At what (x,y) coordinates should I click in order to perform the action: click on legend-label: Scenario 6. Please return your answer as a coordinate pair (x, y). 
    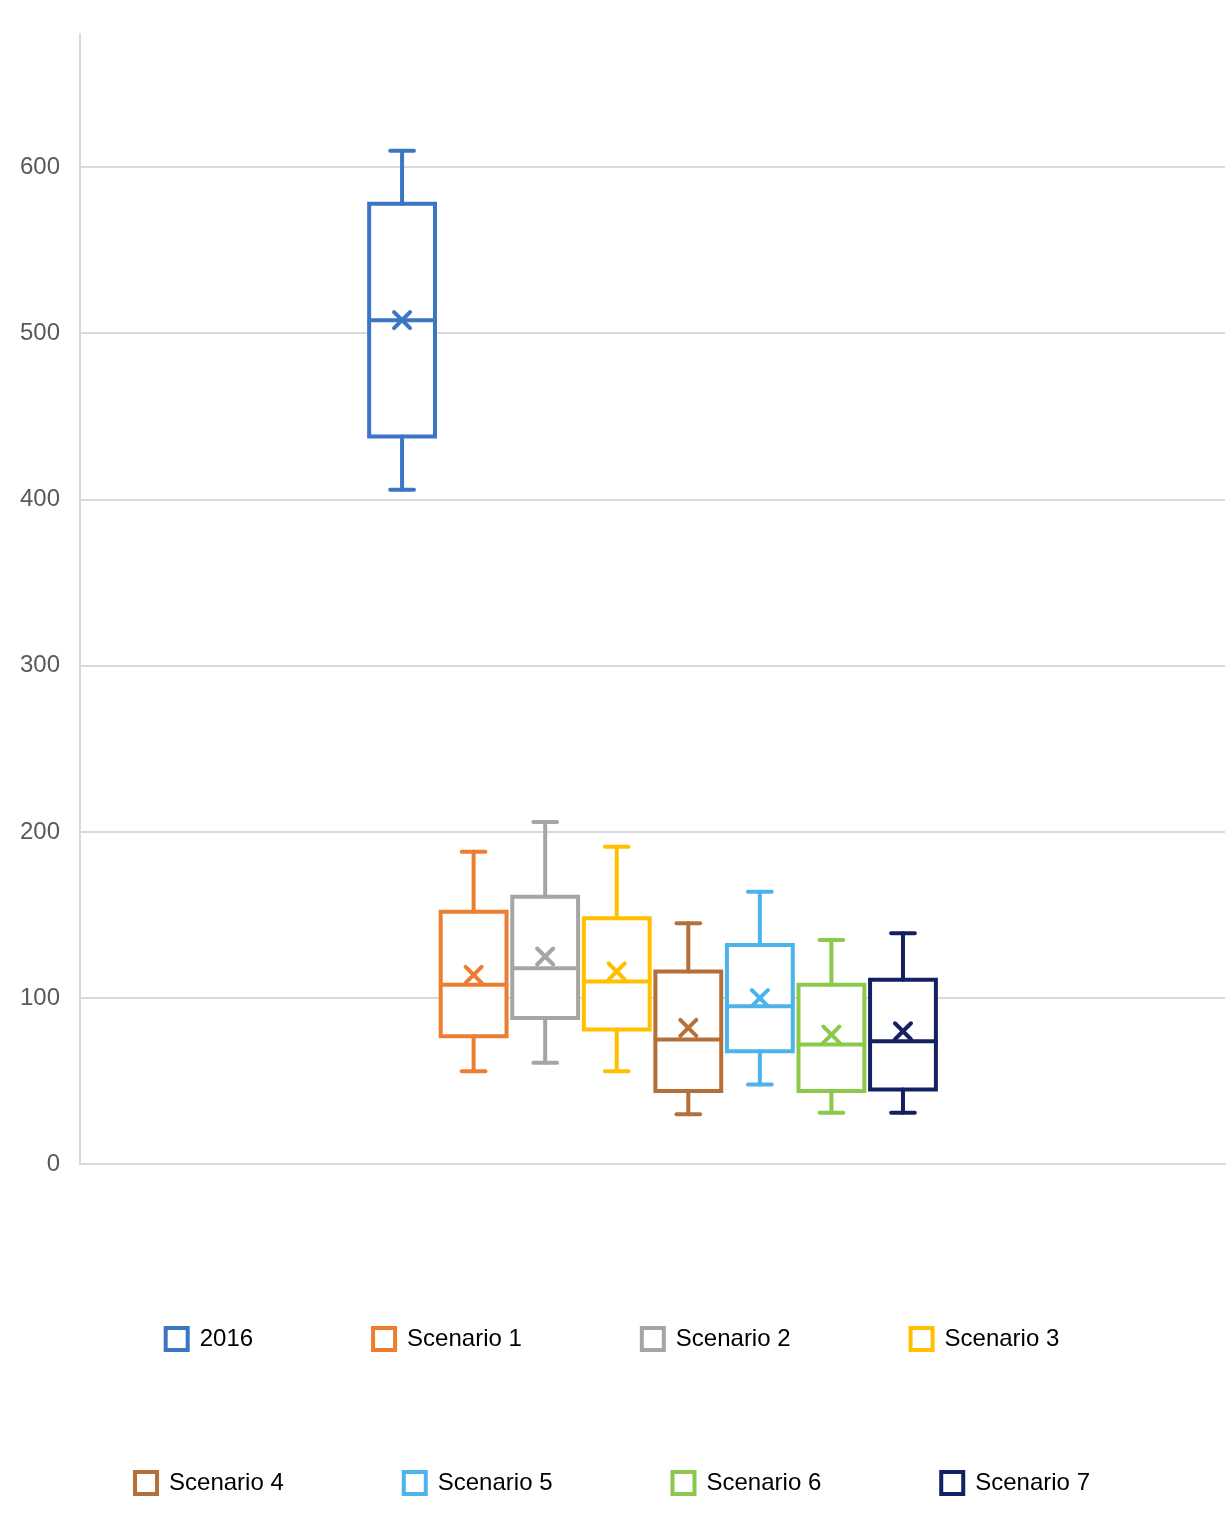
    Looking at the image, I should click on (764, 1481).